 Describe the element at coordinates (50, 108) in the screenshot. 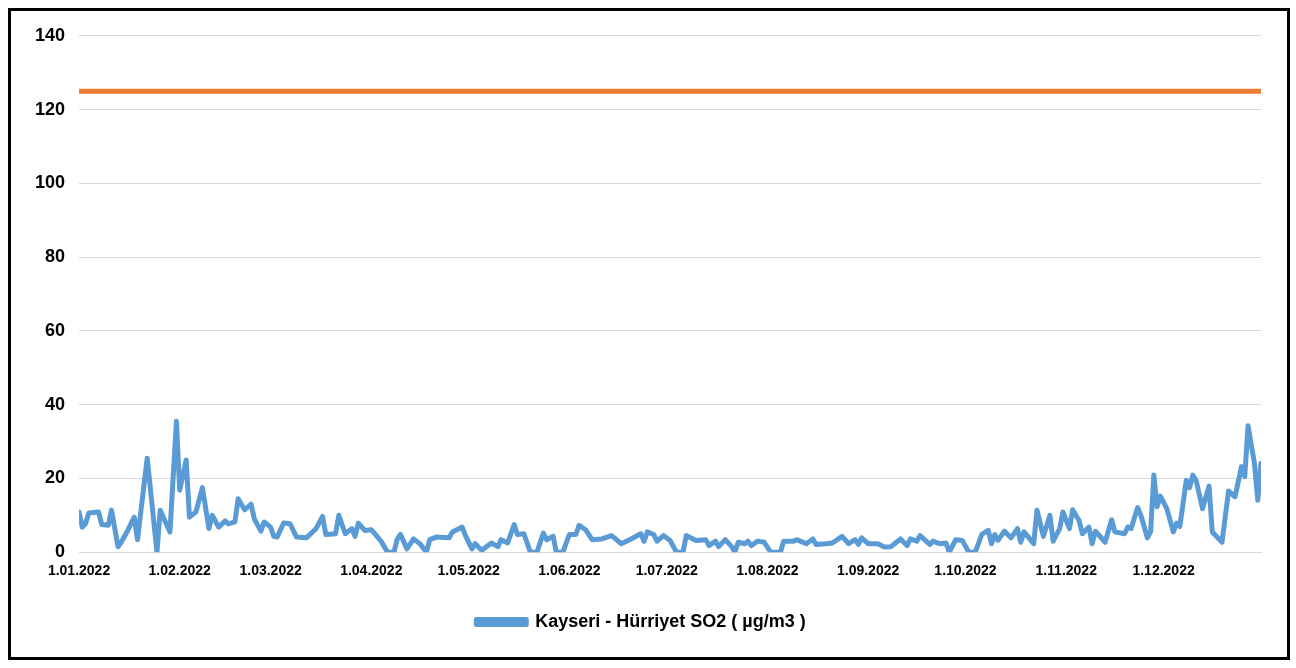

I see `y-tick-label: 120` at that location.